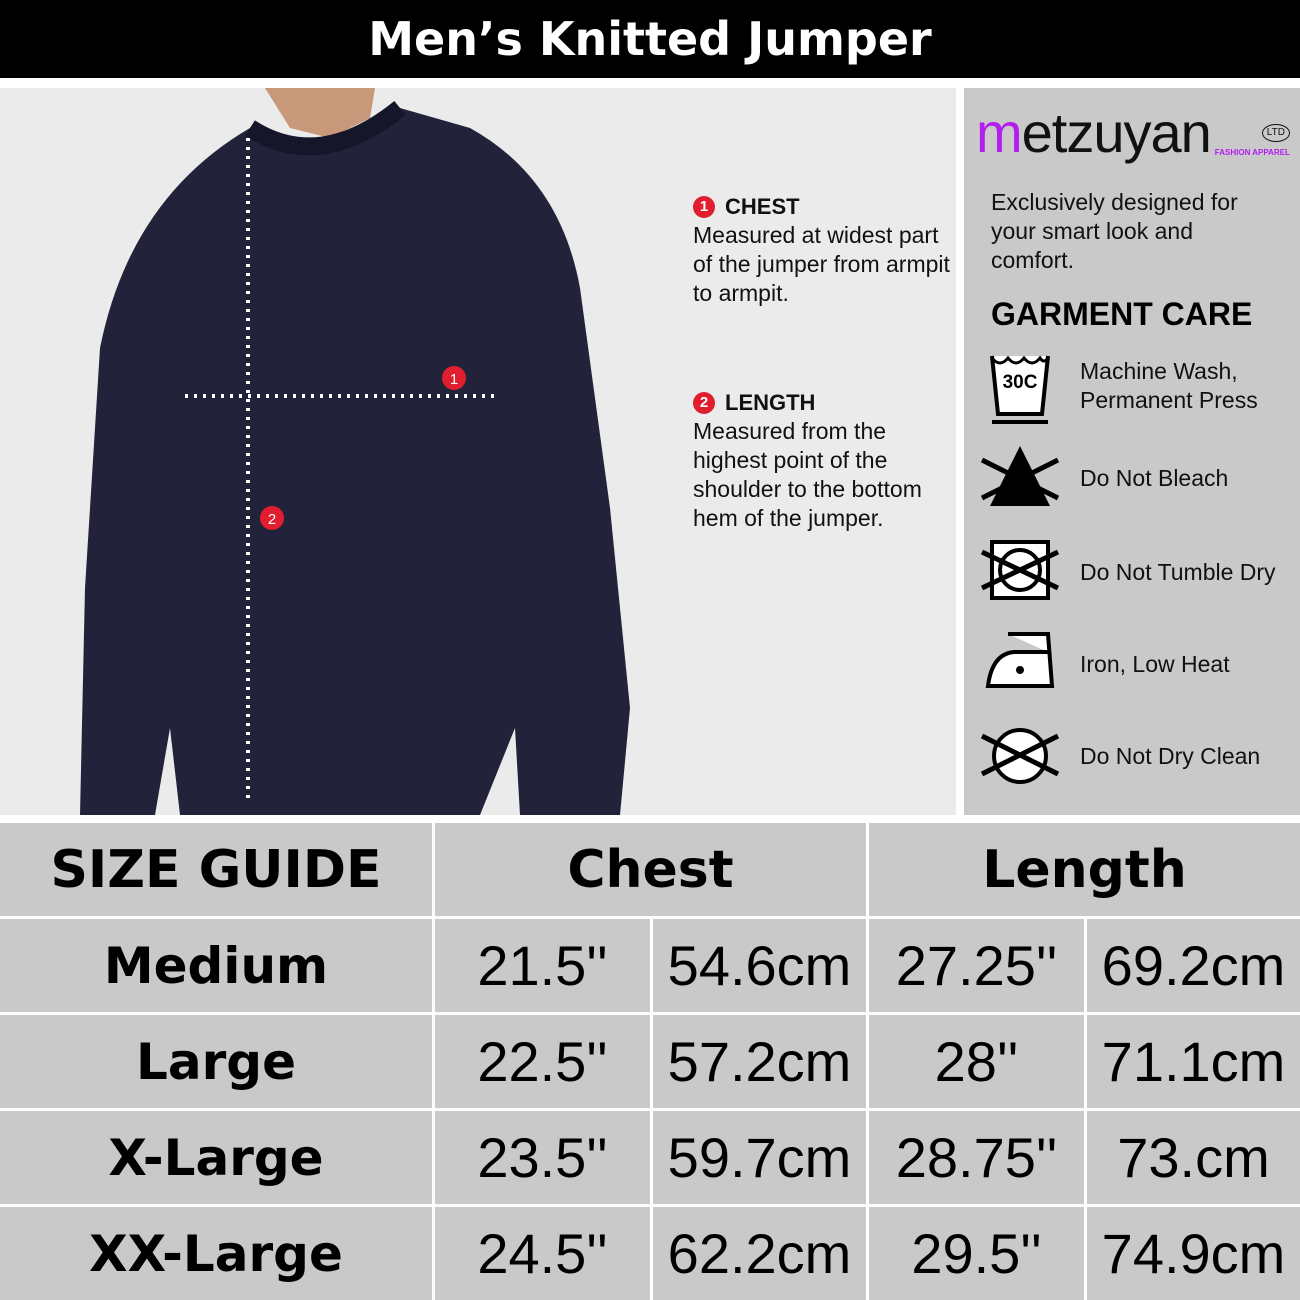  What do you see at coordinates (976, 965) in the screenshot?
I see `cell-length-in: 27.25''` at bounding box center [976, 965].